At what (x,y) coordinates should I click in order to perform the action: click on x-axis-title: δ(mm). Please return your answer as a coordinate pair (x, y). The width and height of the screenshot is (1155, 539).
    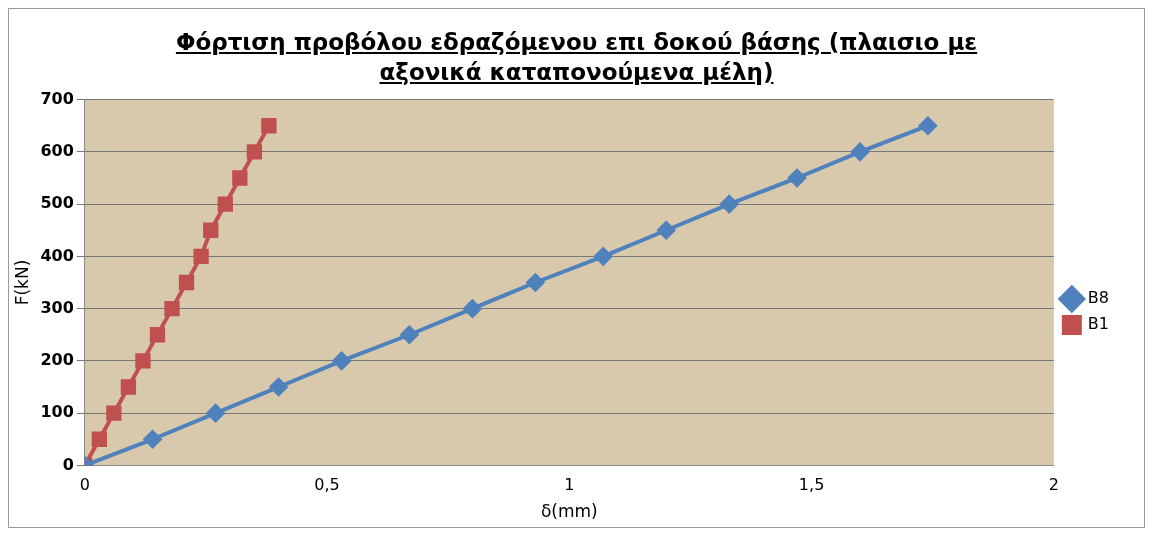
    Looking at the image, I should click on (569, 511).